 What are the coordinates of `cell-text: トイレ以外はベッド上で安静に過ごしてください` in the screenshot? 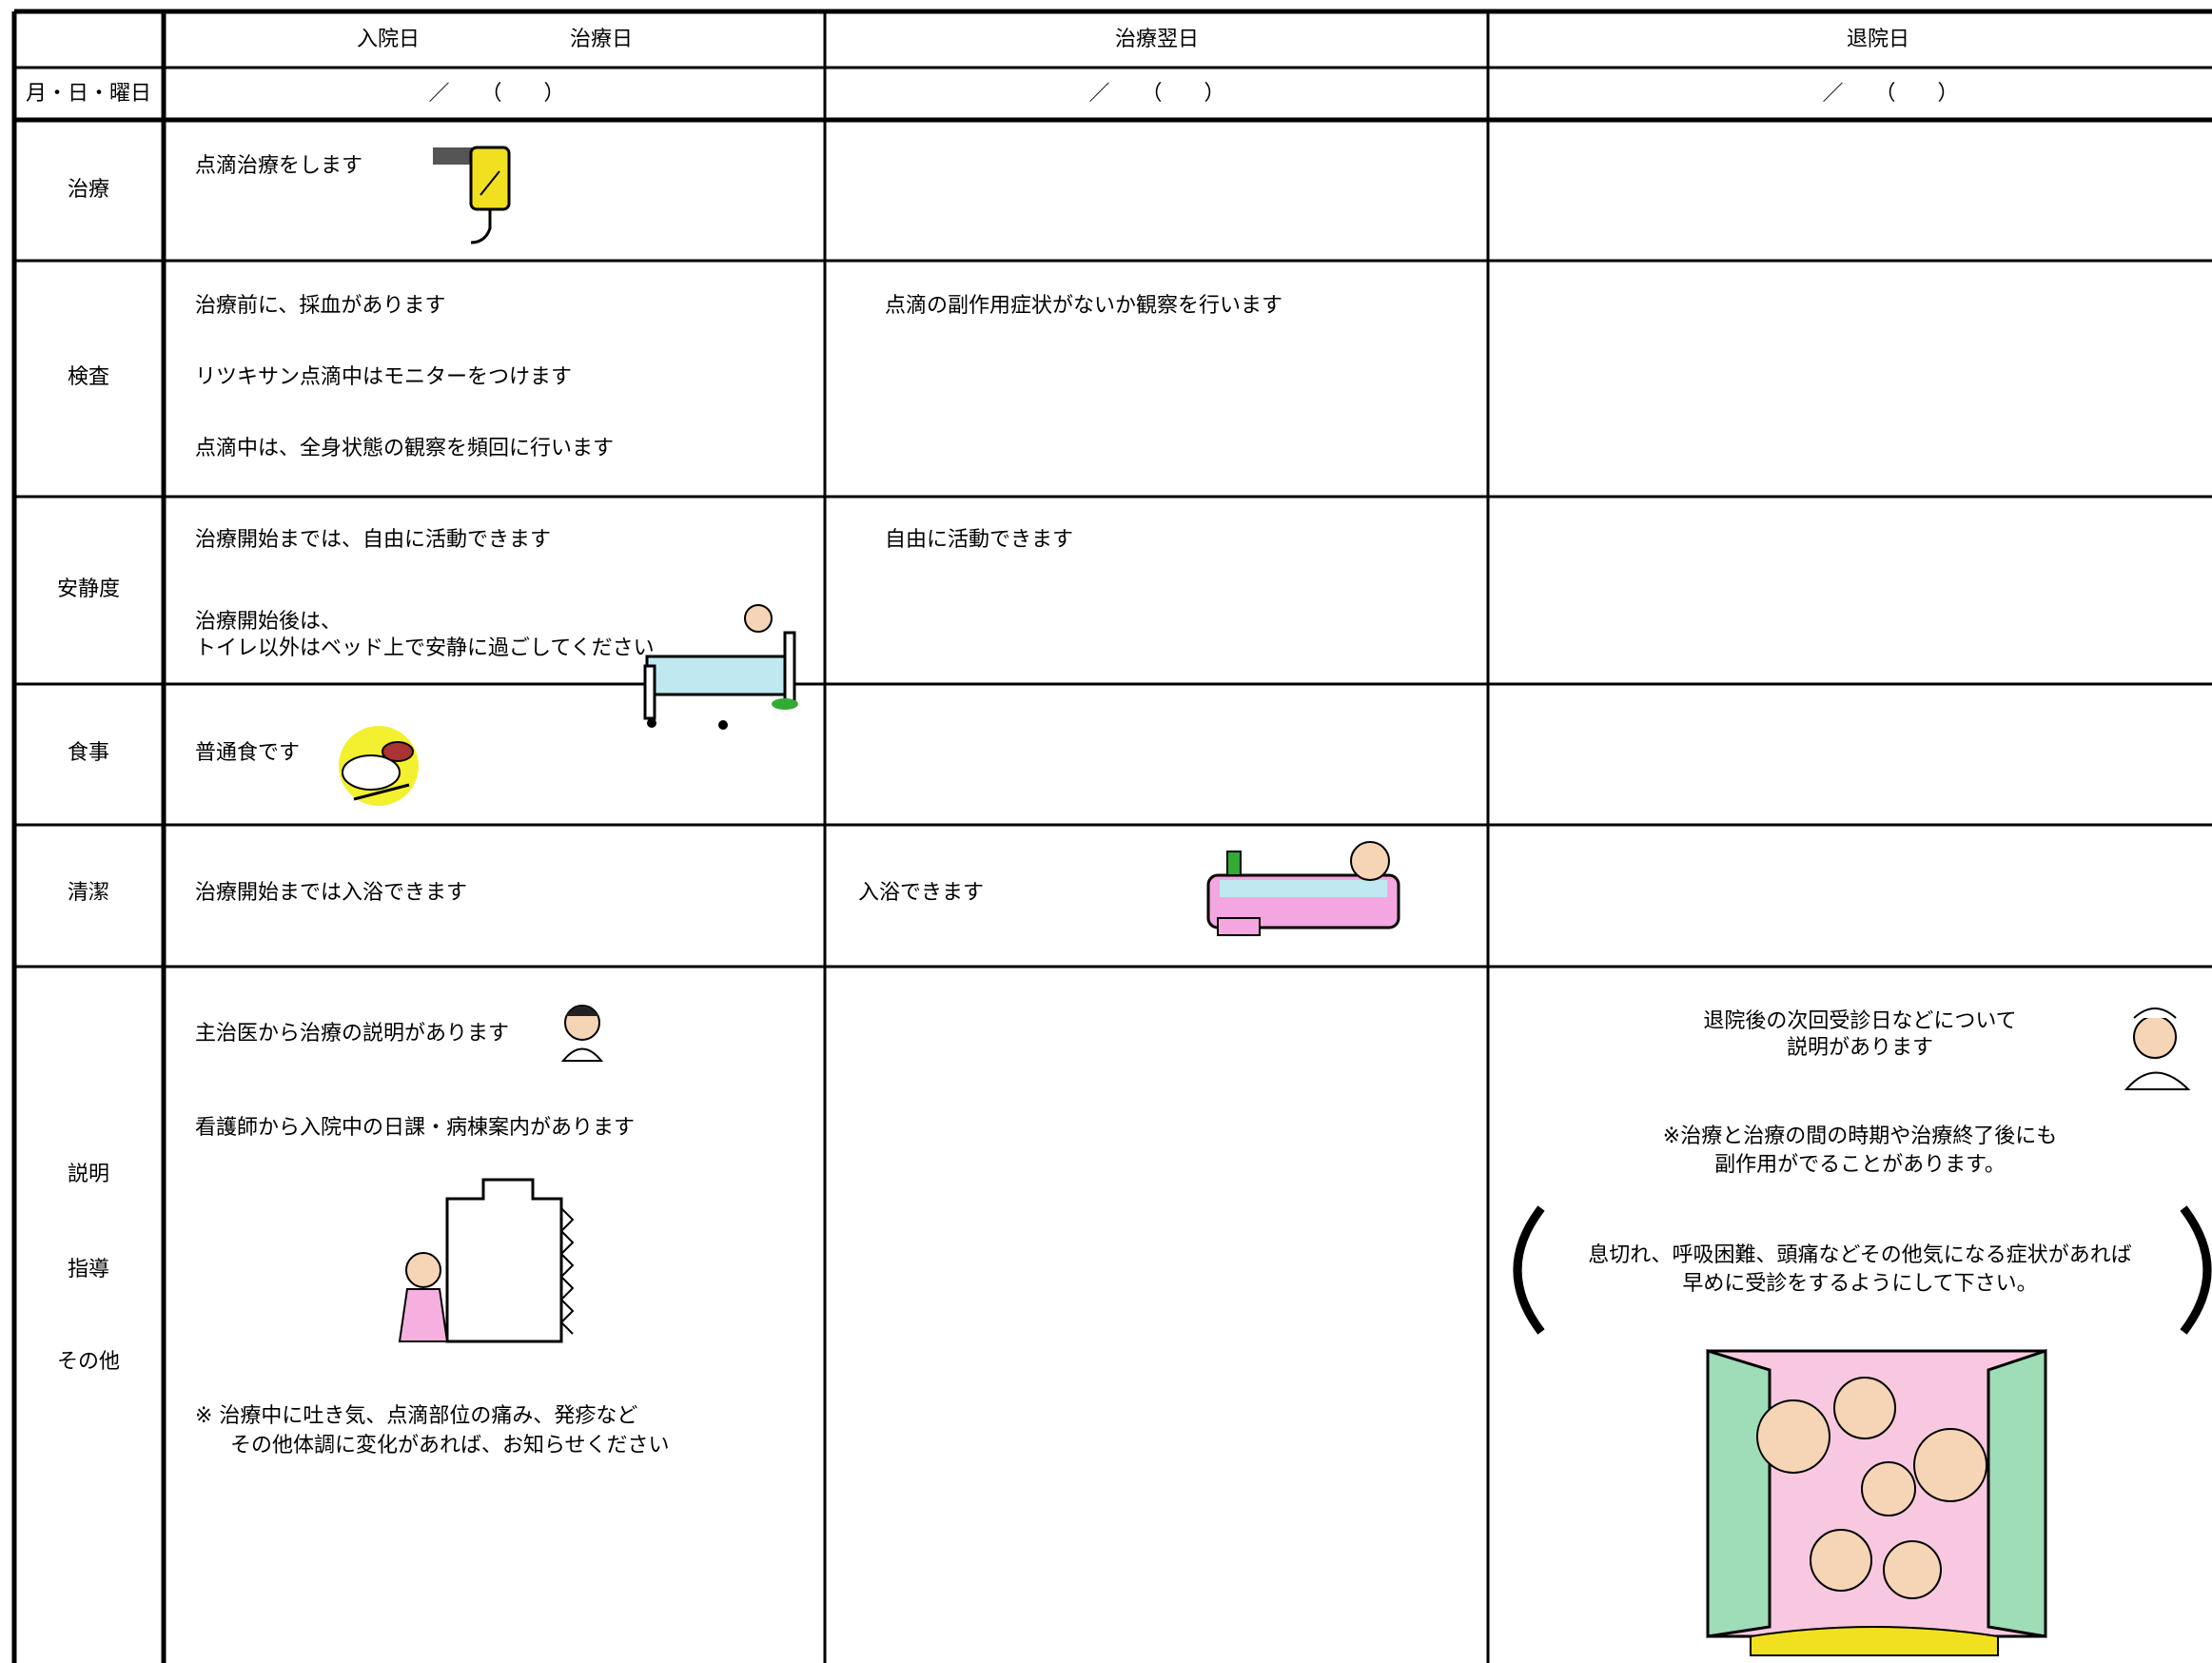 It's located at (425, 648).